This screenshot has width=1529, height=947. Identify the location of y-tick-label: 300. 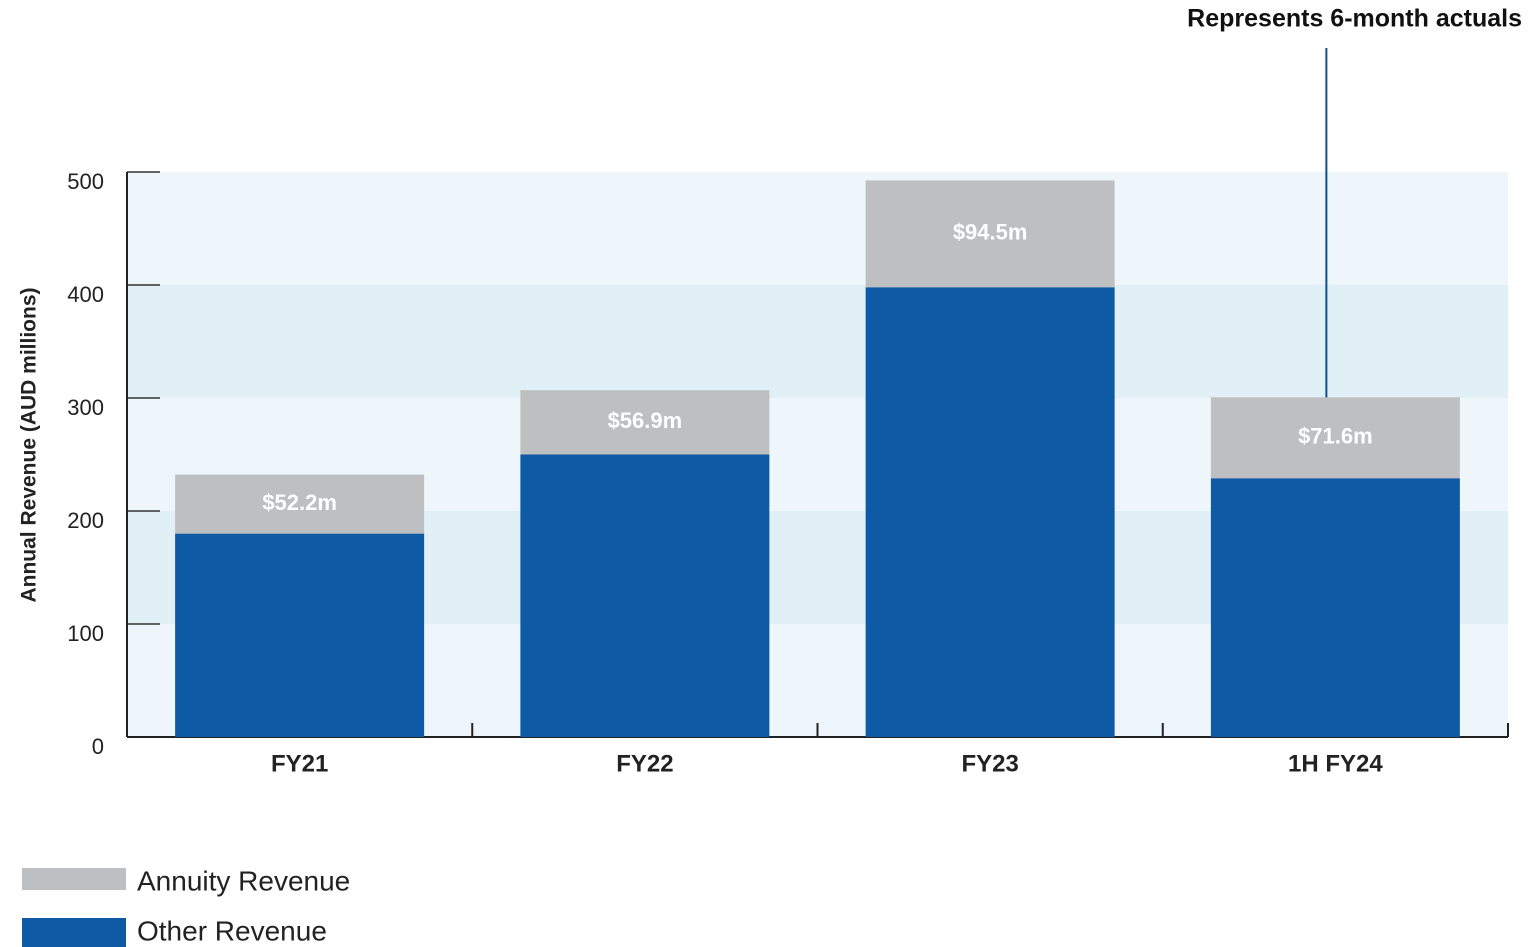
(85, 407).